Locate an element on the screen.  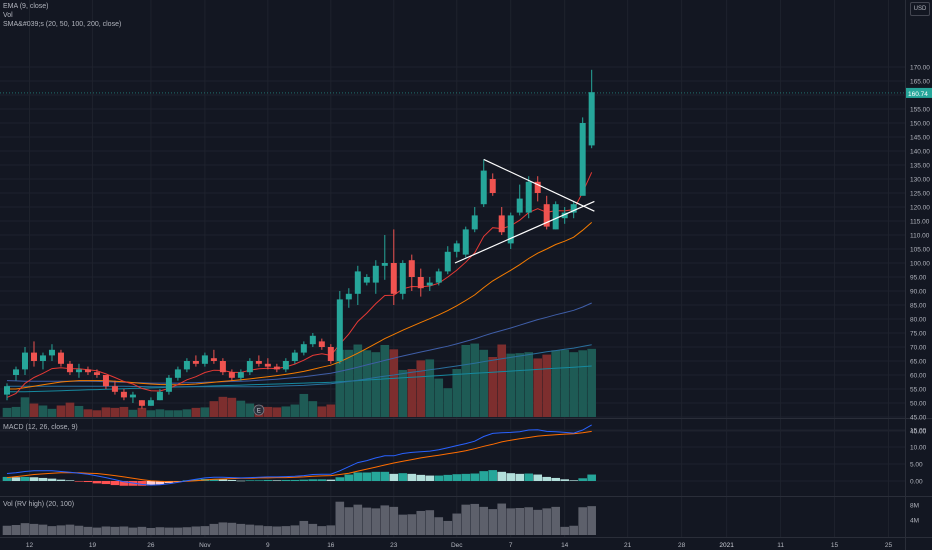
price-axis-label: 125.00 is located at coordinates (920, 193).